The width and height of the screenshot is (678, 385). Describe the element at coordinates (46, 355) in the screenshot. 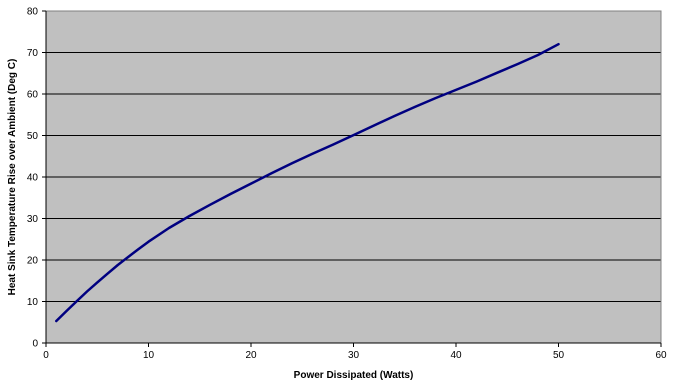

I see `x-tick-label: 0` at that location.